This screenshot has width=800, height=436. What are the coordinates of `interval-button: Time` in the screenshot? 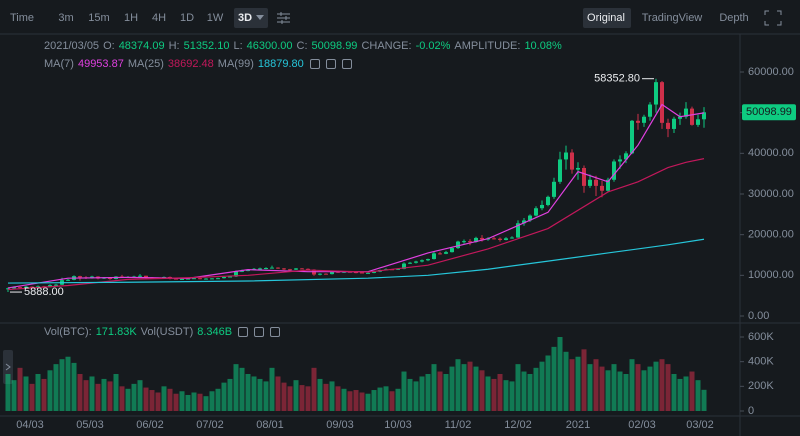 It's located at (22, 18).